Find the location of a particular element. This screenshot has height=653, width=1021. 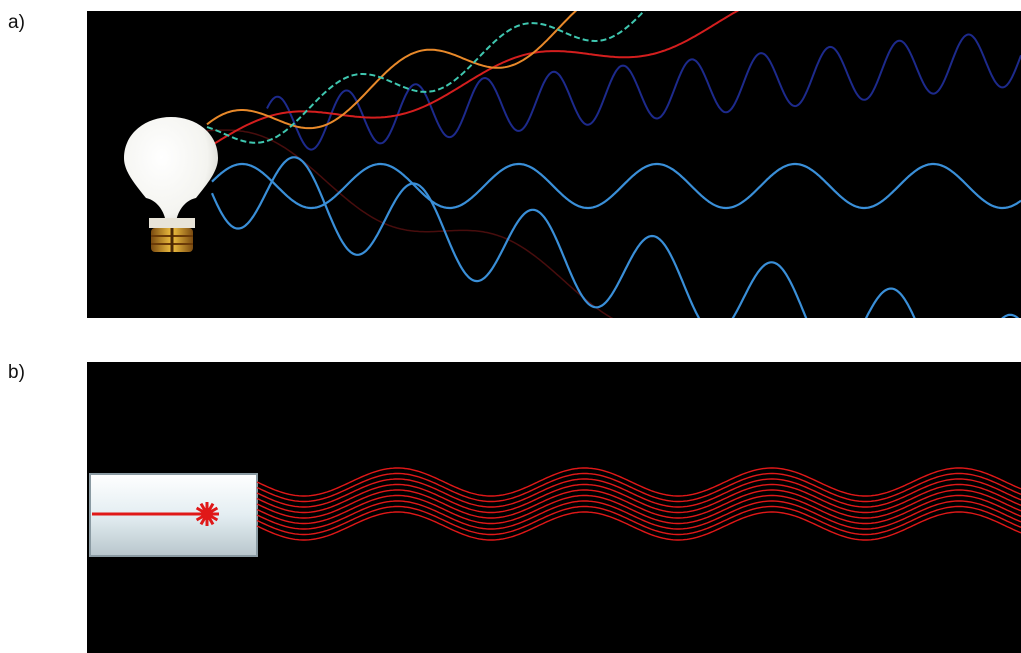

panel-a-label: a) is located at coordinates (16, 22).